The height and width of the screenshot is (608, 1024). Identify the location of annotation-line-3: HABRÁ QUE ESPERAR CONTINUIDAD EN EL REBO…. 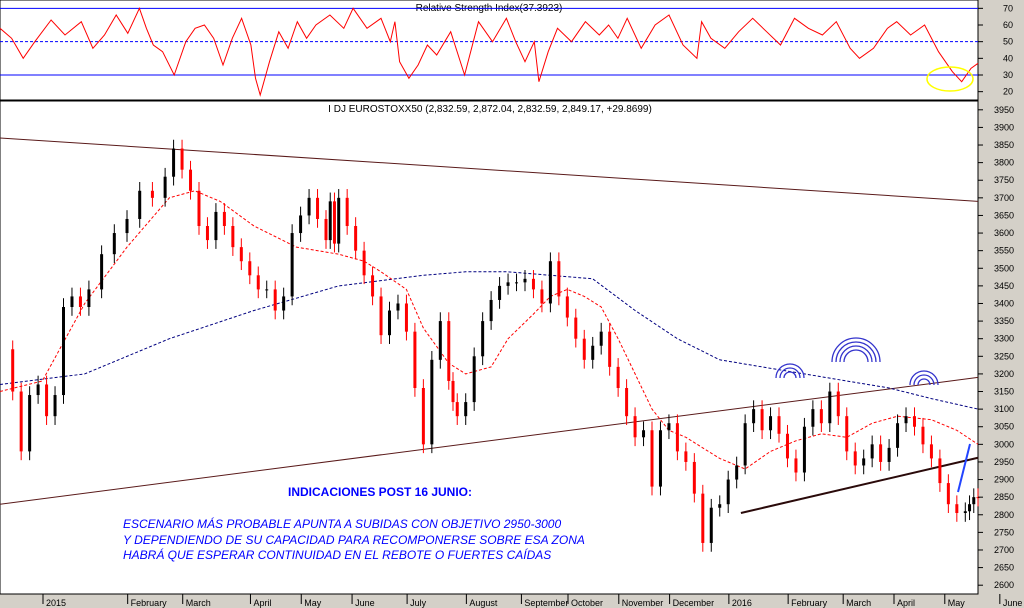
(337, 554).